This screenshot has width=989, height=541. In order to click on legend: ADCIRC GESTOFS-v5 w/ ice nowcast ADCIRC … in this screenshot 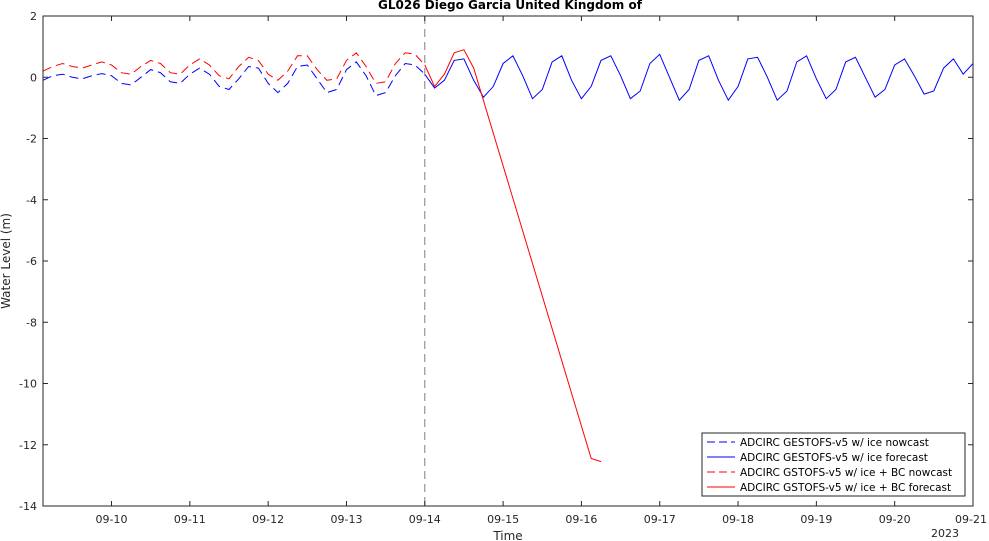, I will do `click(833, 464)`.